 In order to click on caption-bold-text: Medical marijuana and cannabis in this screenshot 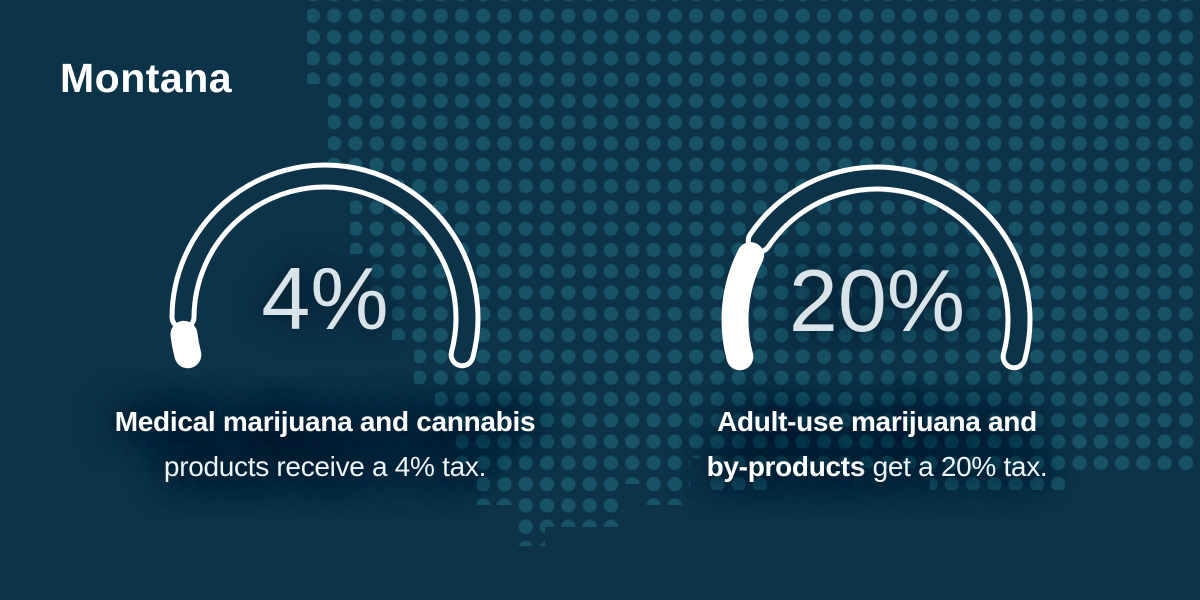, I will do `click(325, 421)`.